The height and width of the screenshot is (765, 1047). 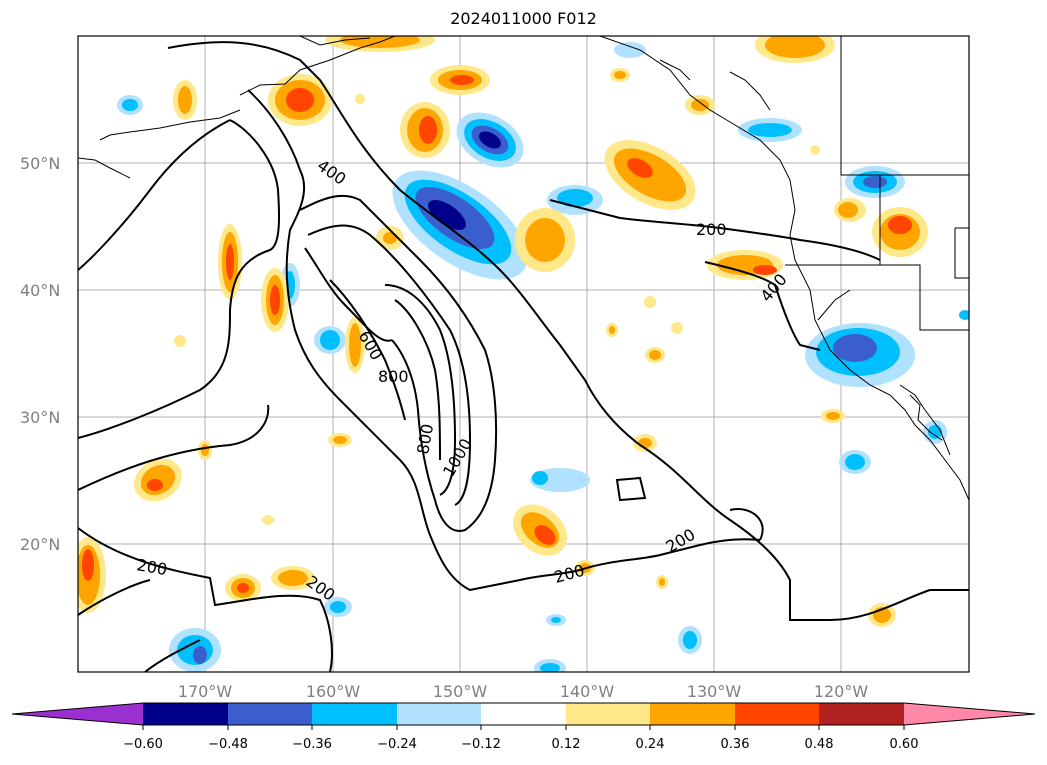 I want to click on lon-tick-label: 150°W, so click(x=460, y=691).